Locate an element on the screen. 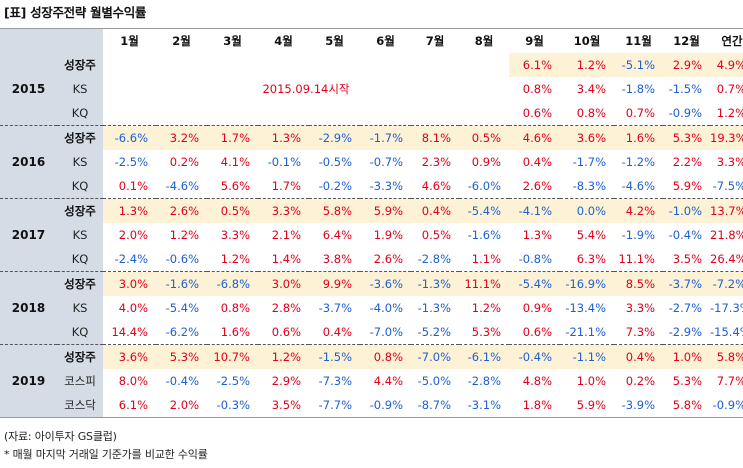  value-cell: 4.4% is located at coordinates (388, 381).